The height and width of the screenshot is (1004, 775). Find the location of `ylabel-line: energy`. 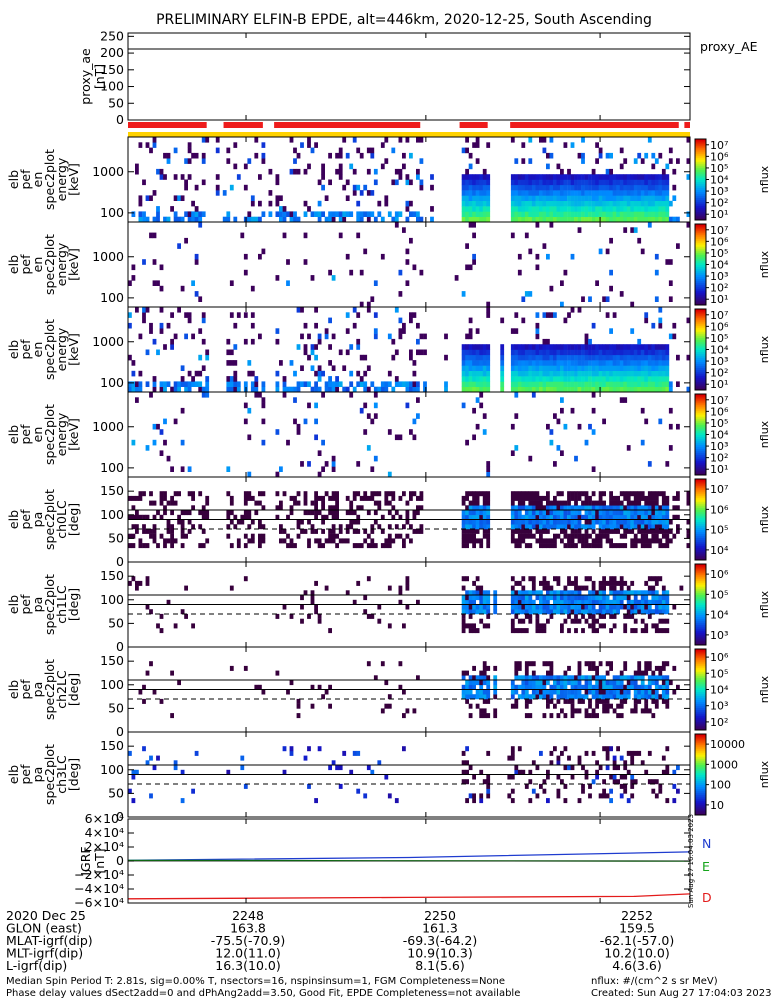

ylabel-line: energy is located at coordinates (61, 434).